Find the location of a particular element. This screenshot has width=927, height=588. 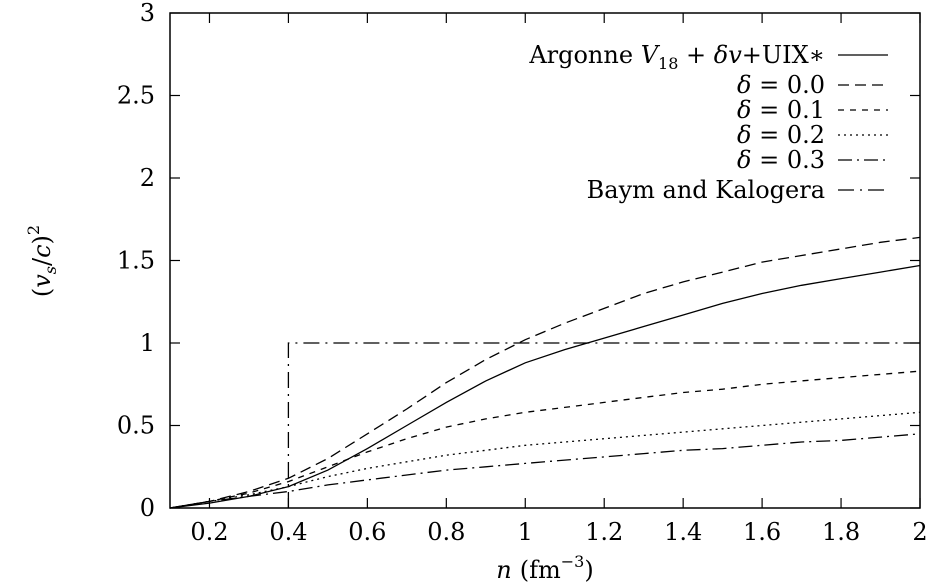

y-tick-label: 3 is located at coordinates (147, 13).